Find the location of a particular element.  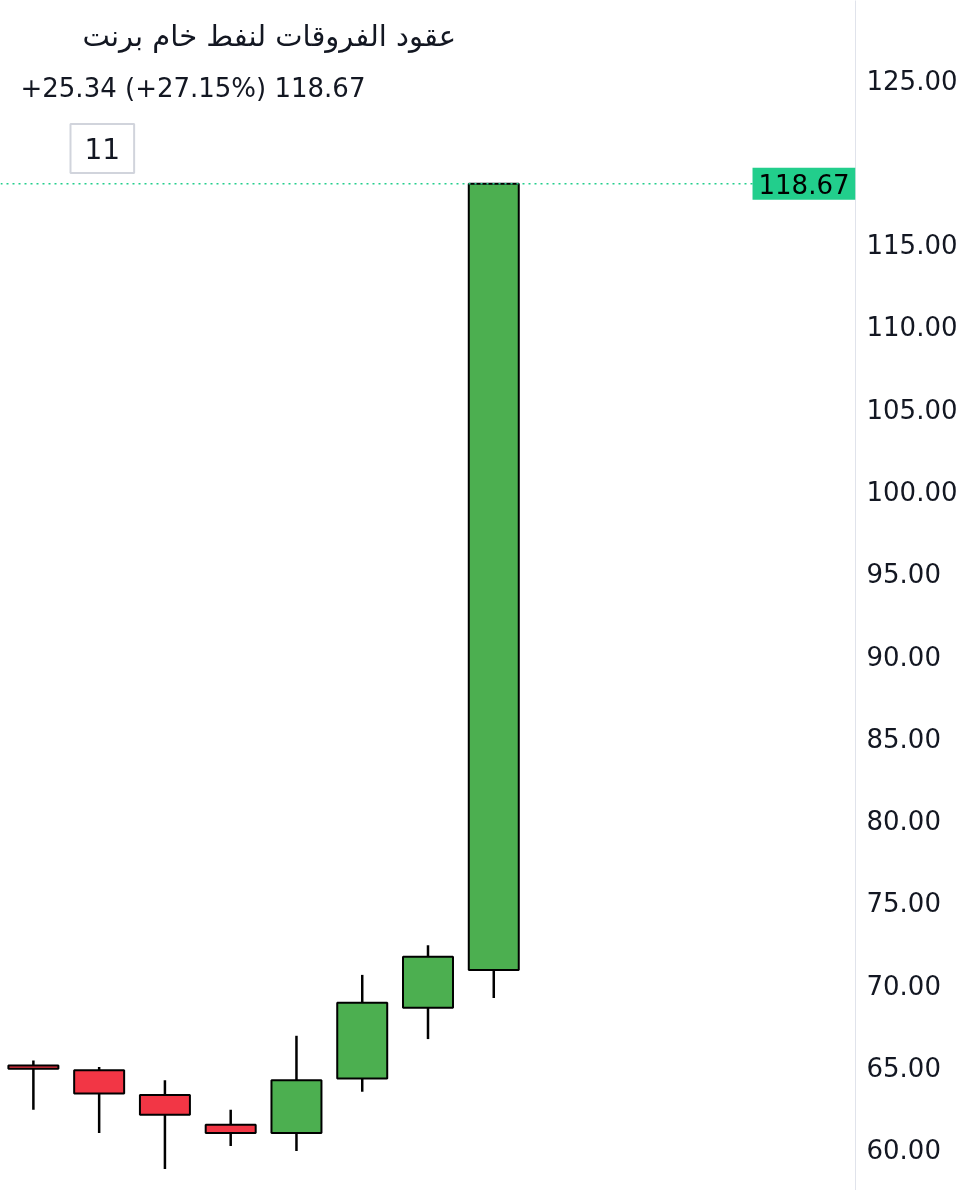

y-tick-label: 85.00 is located at coordinates (903, 738).